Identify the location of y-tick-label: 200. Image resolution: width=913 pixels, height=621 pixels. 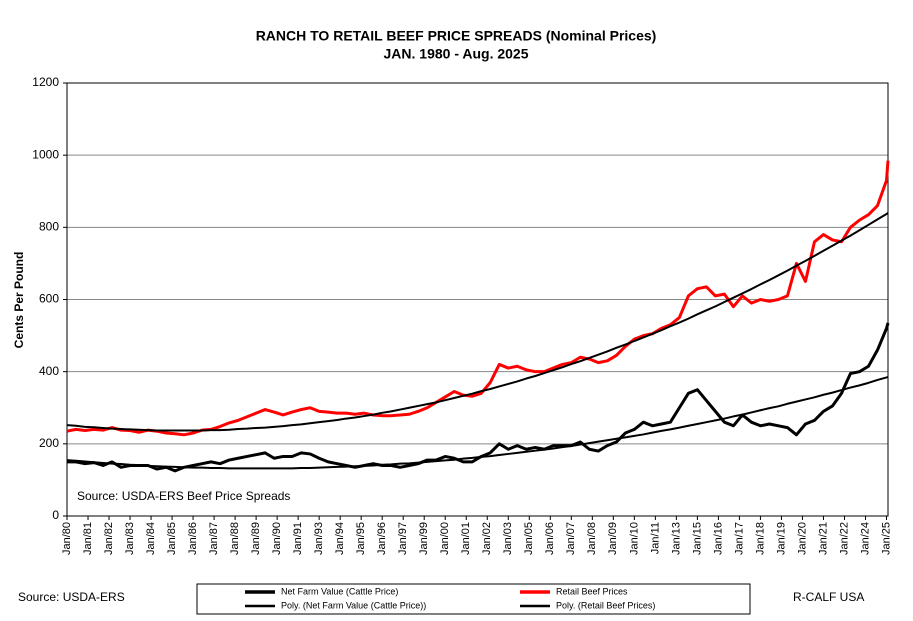
(49, 443).